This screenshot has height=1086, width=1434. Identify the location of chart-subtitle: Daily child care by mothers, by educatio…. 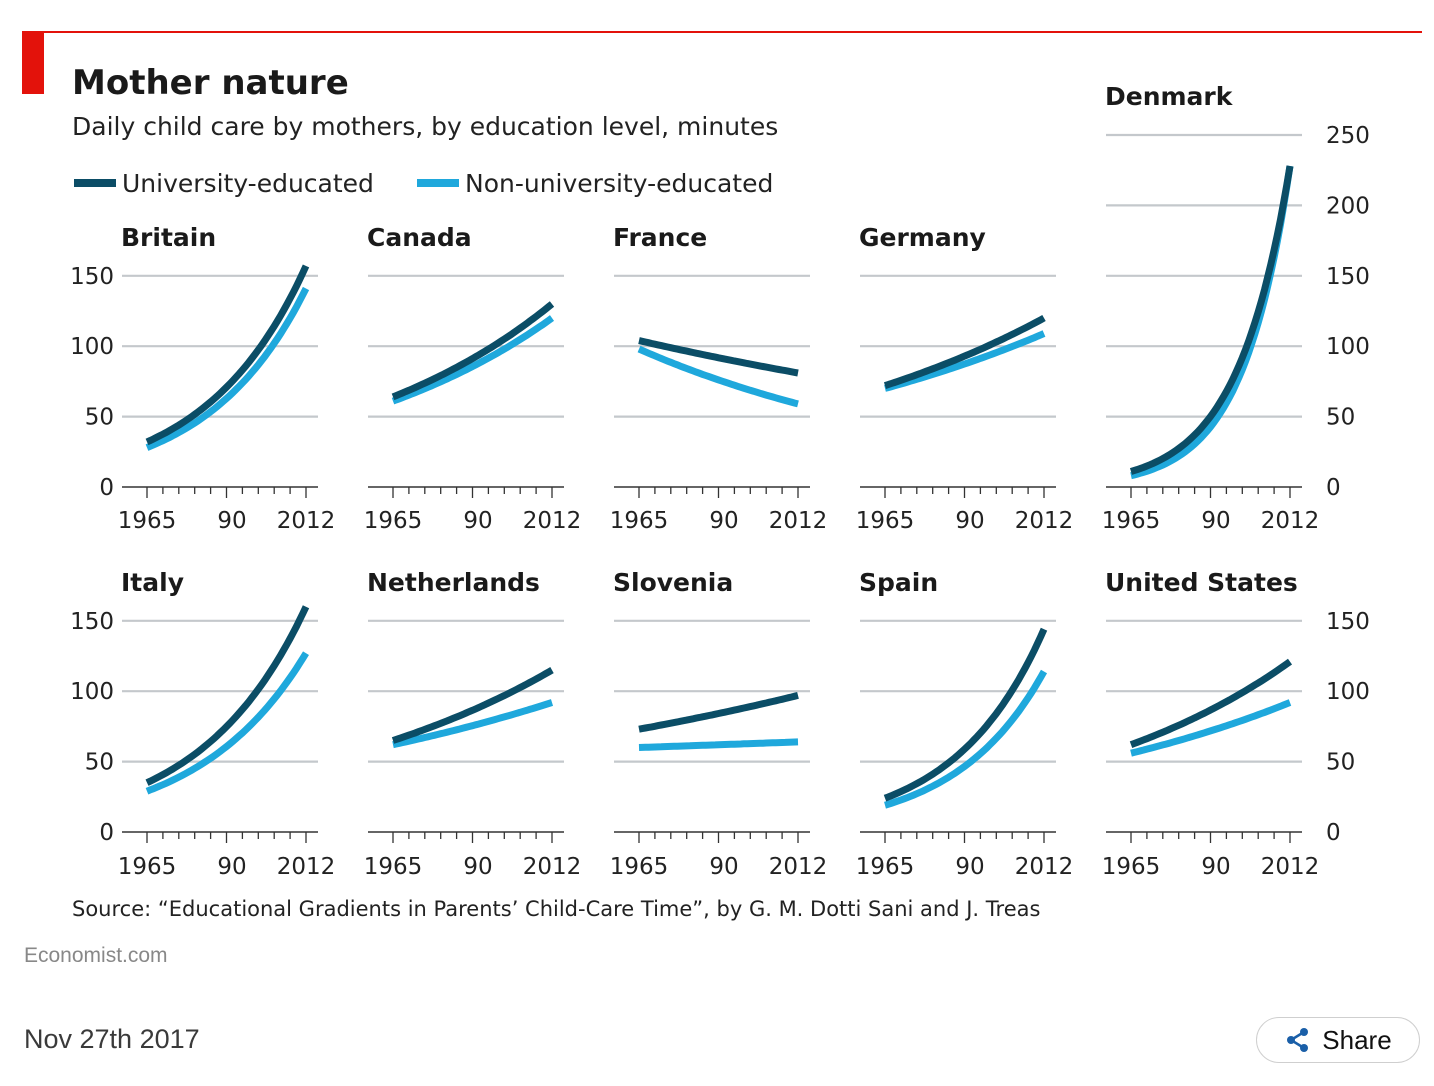
(425, 126).